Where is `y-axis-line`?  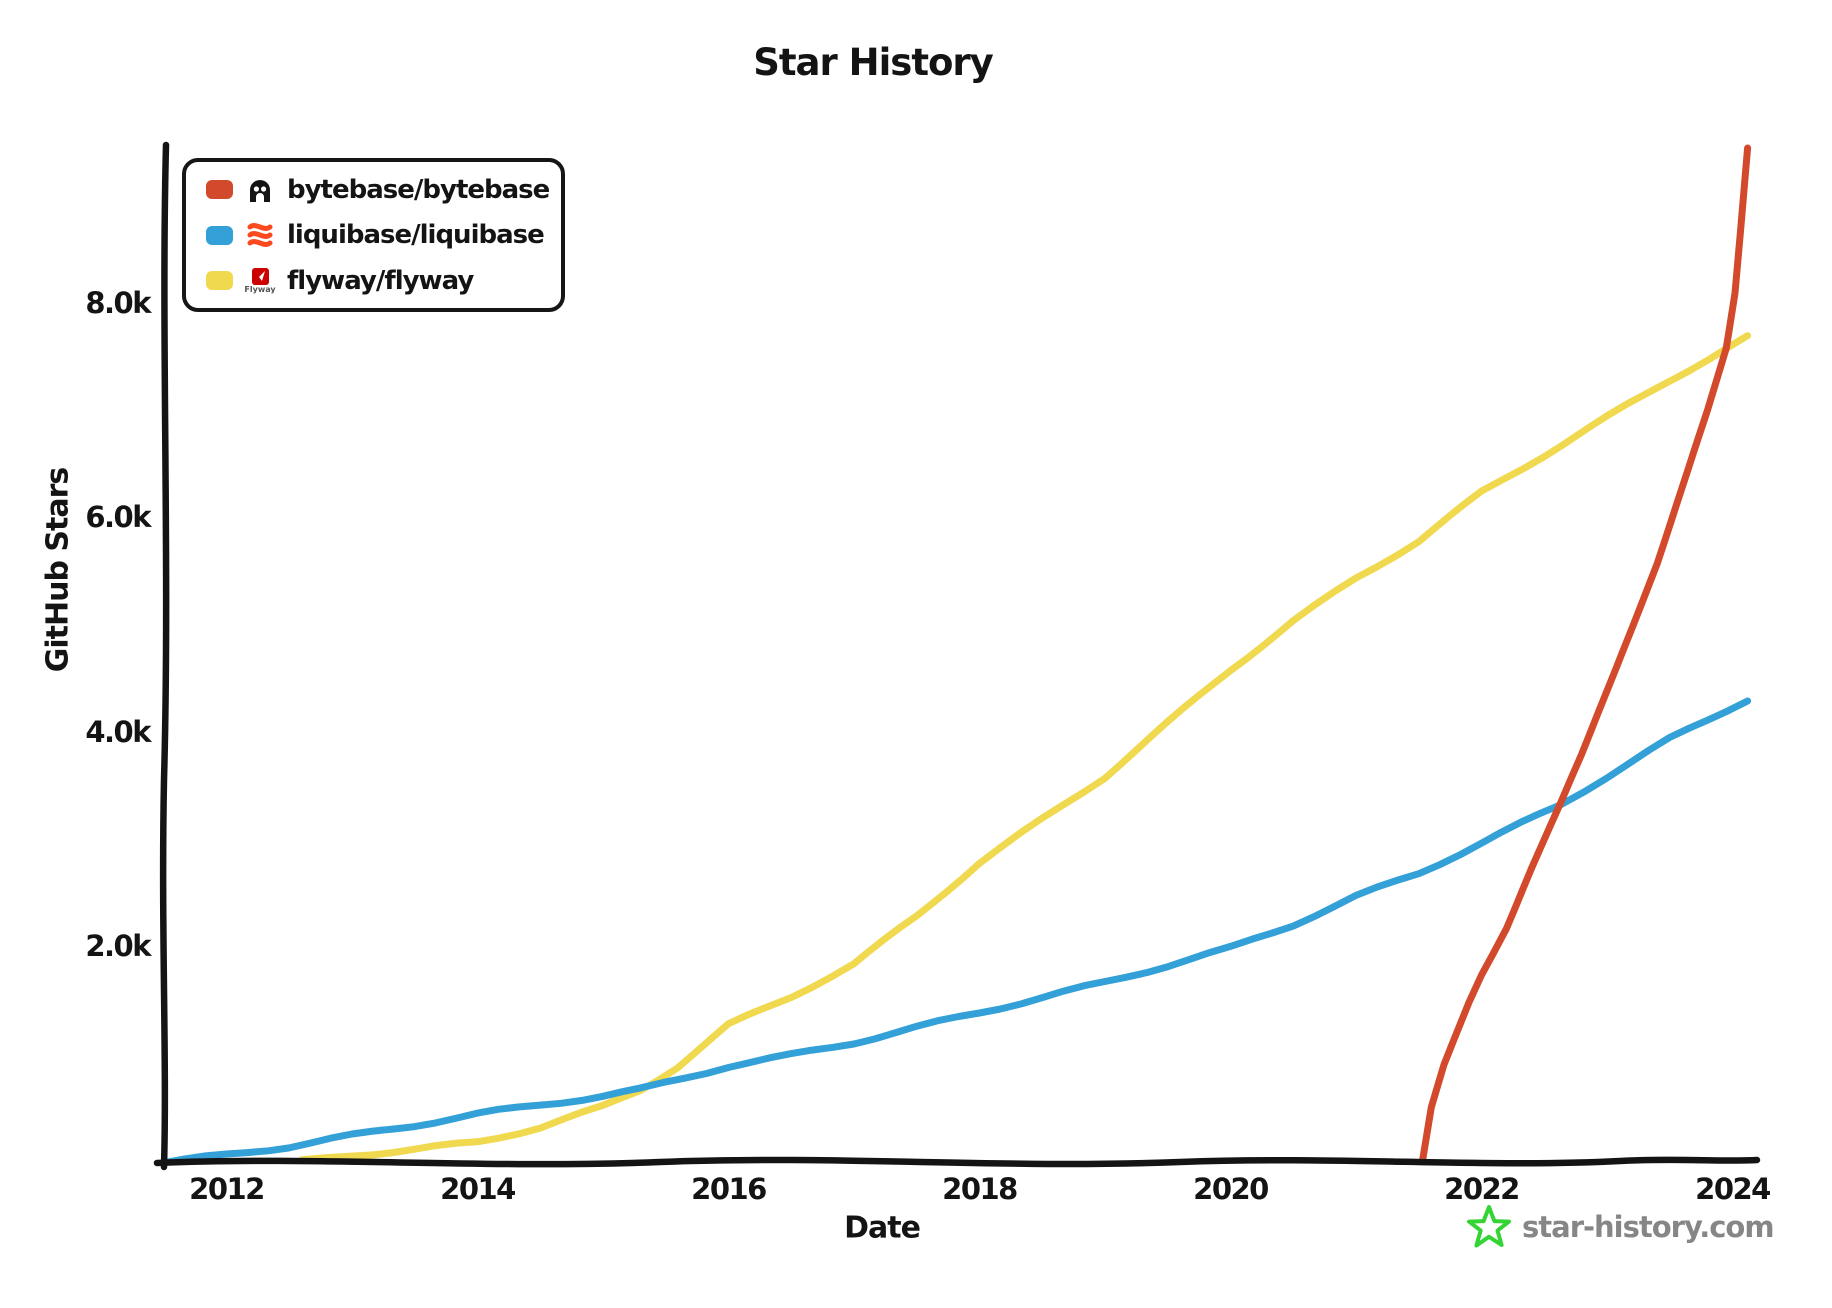 y-axis-line is located at coordinates (164, 656).